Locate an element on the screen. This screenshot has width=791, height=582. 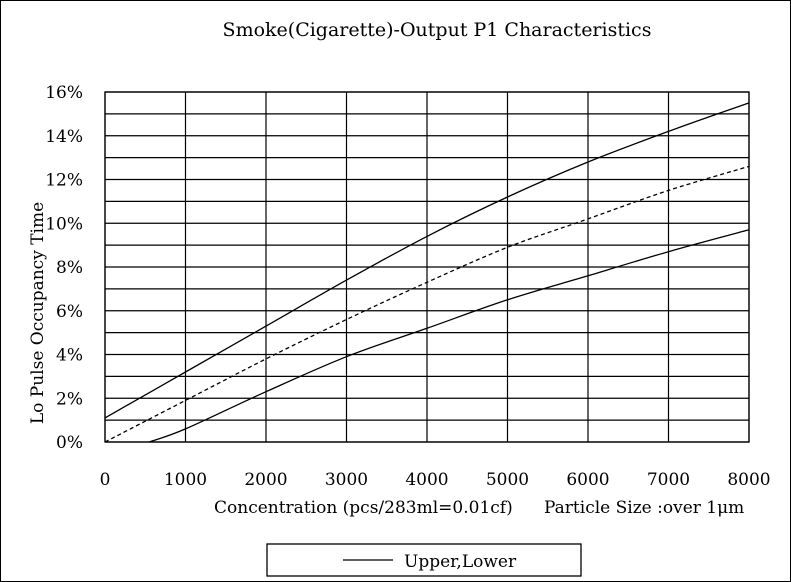
legend-label: Upper,Lower is located at coordinates (460, 562).